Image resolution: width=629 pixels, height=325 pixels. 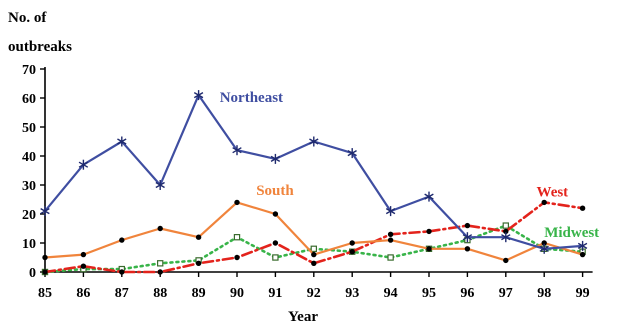 What do you see at coordinates (275, 293) in the screenshot?
I see `x-tick-label-91: 91` at bounding box center [275, 293].